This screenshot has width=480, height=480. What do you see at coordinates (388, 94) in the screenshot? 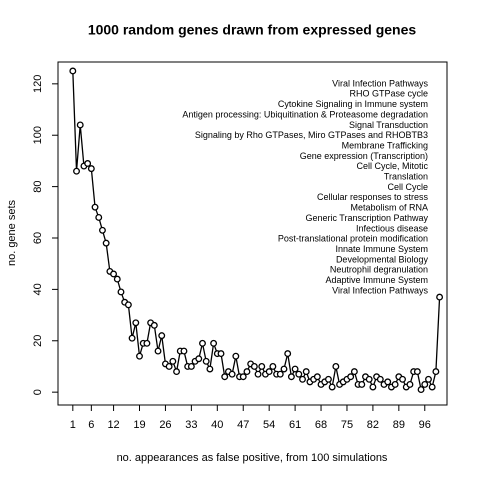
I see `annotation: RHO GTPase cycle` at bounding box center [388, 94].